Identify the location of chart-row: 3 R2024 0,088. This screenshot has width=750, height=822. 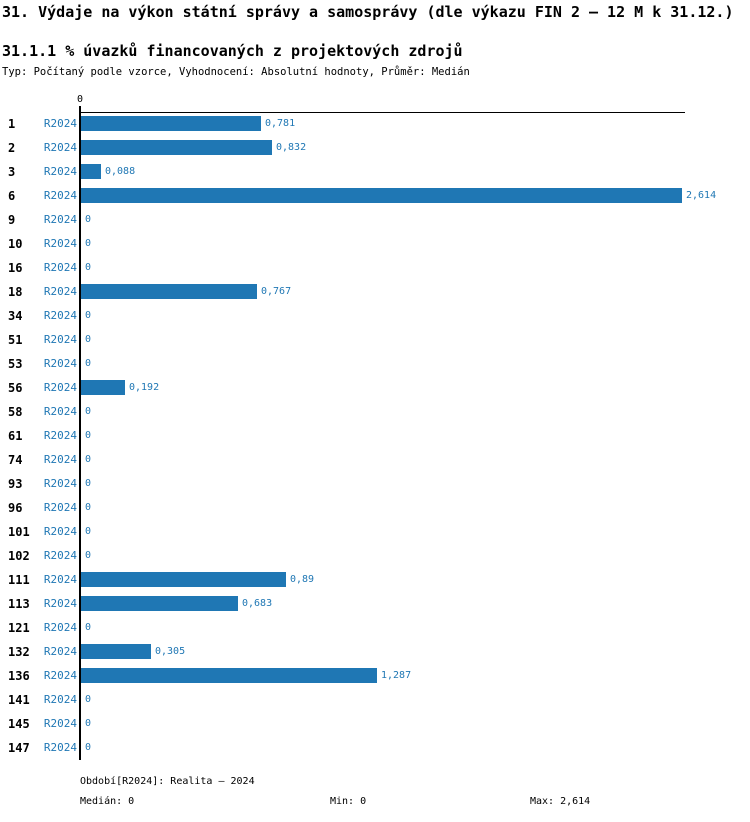
(375, 172).